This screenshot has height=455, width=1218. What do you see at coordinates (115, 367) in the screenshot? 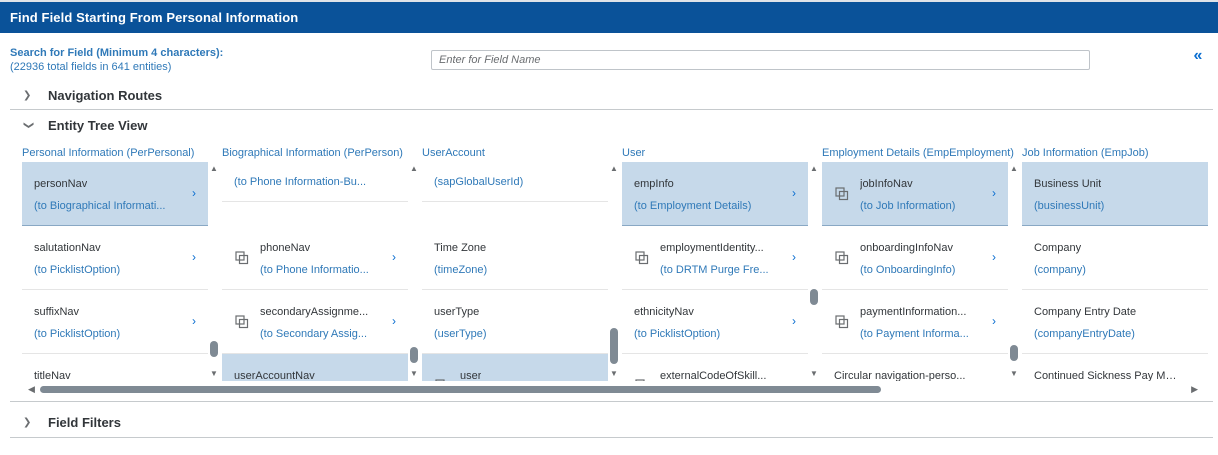
I see `list-item: titleNav` at bounding box center [115, 367].